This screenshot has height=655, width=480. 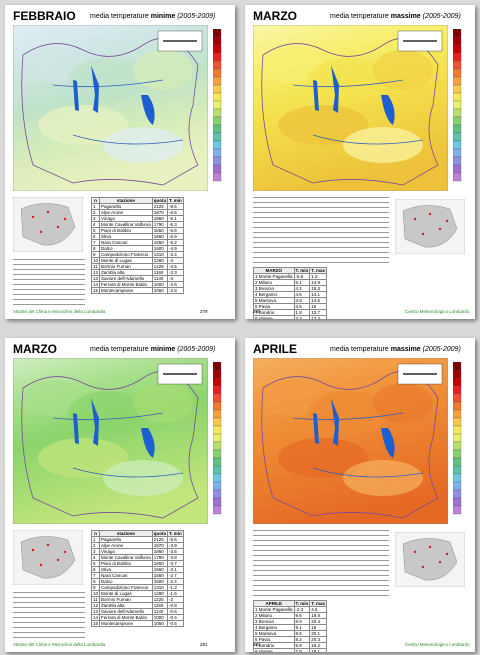 What do you see at coordinates (457, 438) in the screenshot?
I see `color-scale` at bounding box center [457, 438].